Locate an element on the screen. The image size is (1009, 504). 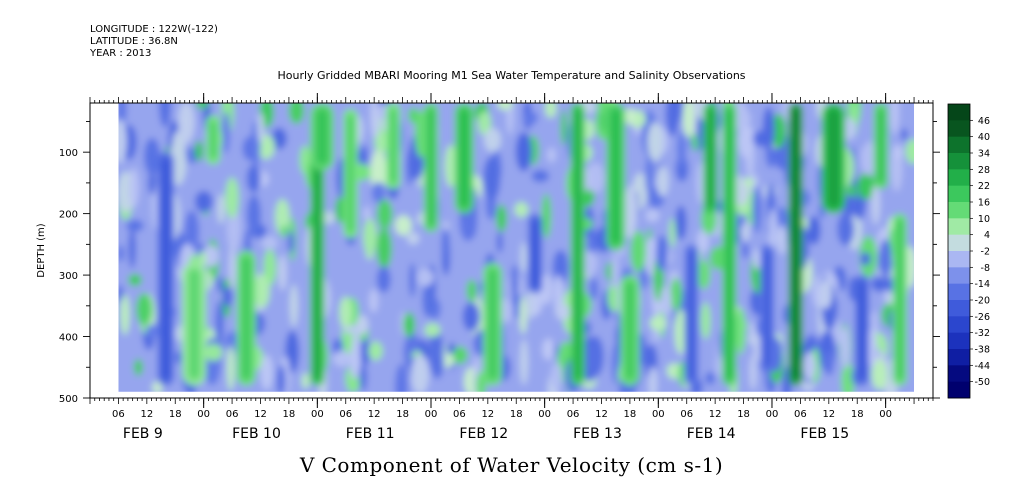
x-day-label: FEB 13 is located at coordinates (597, 434).